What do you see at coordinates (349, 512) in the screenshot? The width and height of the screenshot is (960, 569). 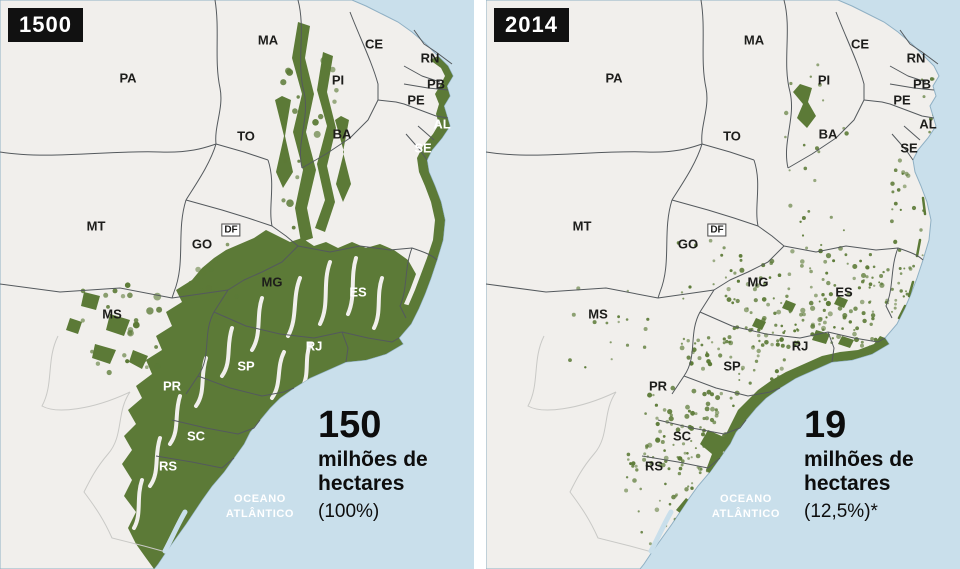 I see `stat-percent: (100%)` at bounding box center [349, 512].